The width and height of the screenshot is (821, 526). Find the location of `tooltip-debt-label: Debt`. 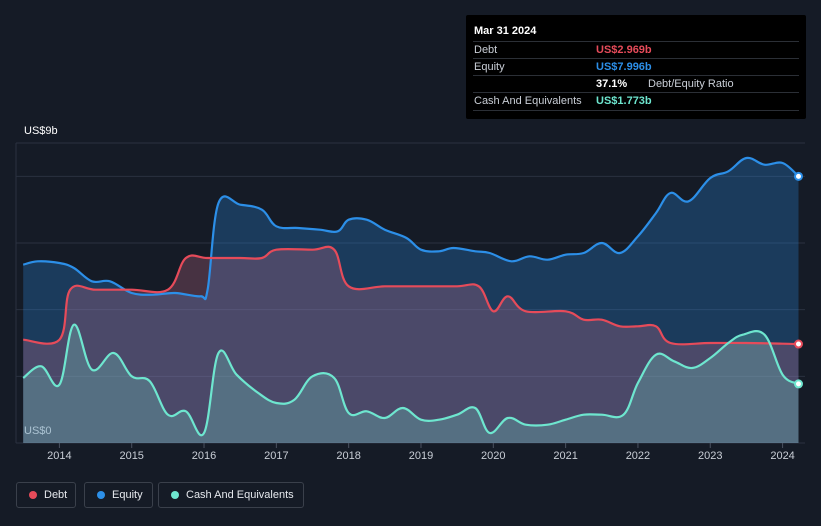

tooltip-debt-label: Debt is located at coordinates (486, 50).